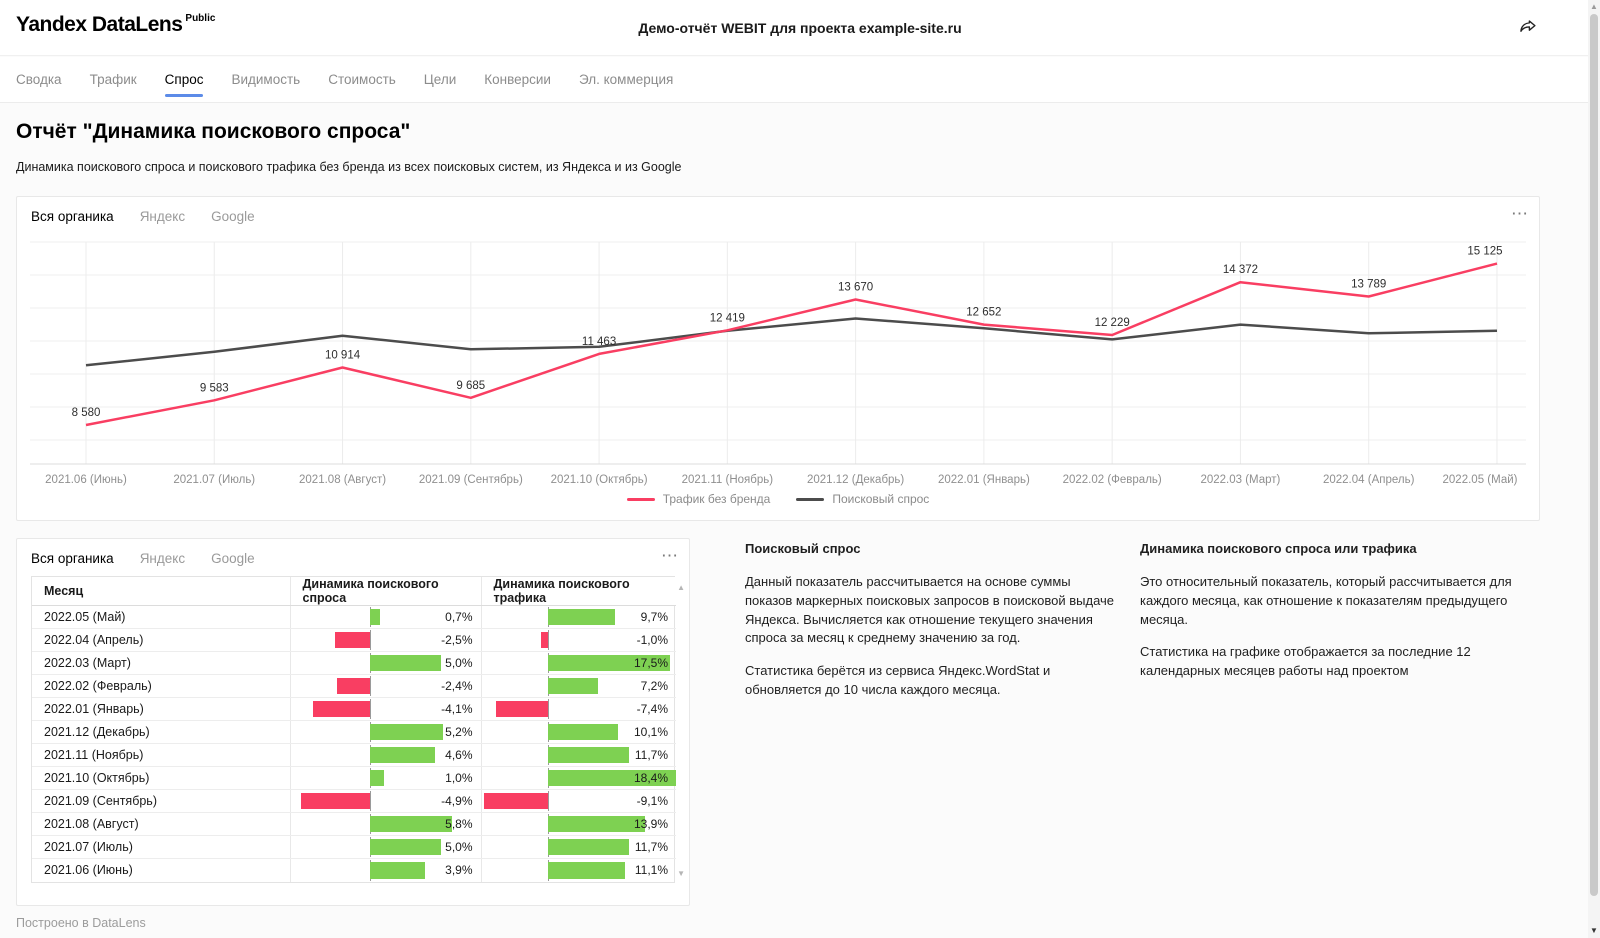 This screenshot has width=1600, height=938. I want to click on x-axis-label: 2022.03 (Март), so click(1240, 480).